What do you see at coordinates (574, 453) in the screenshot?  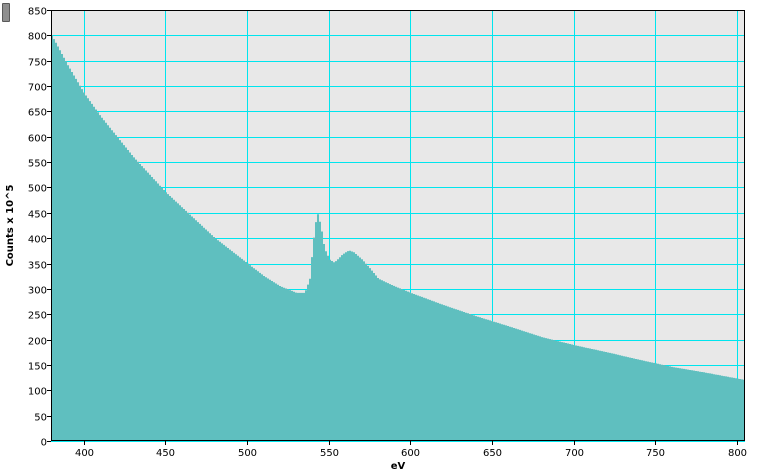 I see `x-tick-label: 700` at bounding box center [574, 453].